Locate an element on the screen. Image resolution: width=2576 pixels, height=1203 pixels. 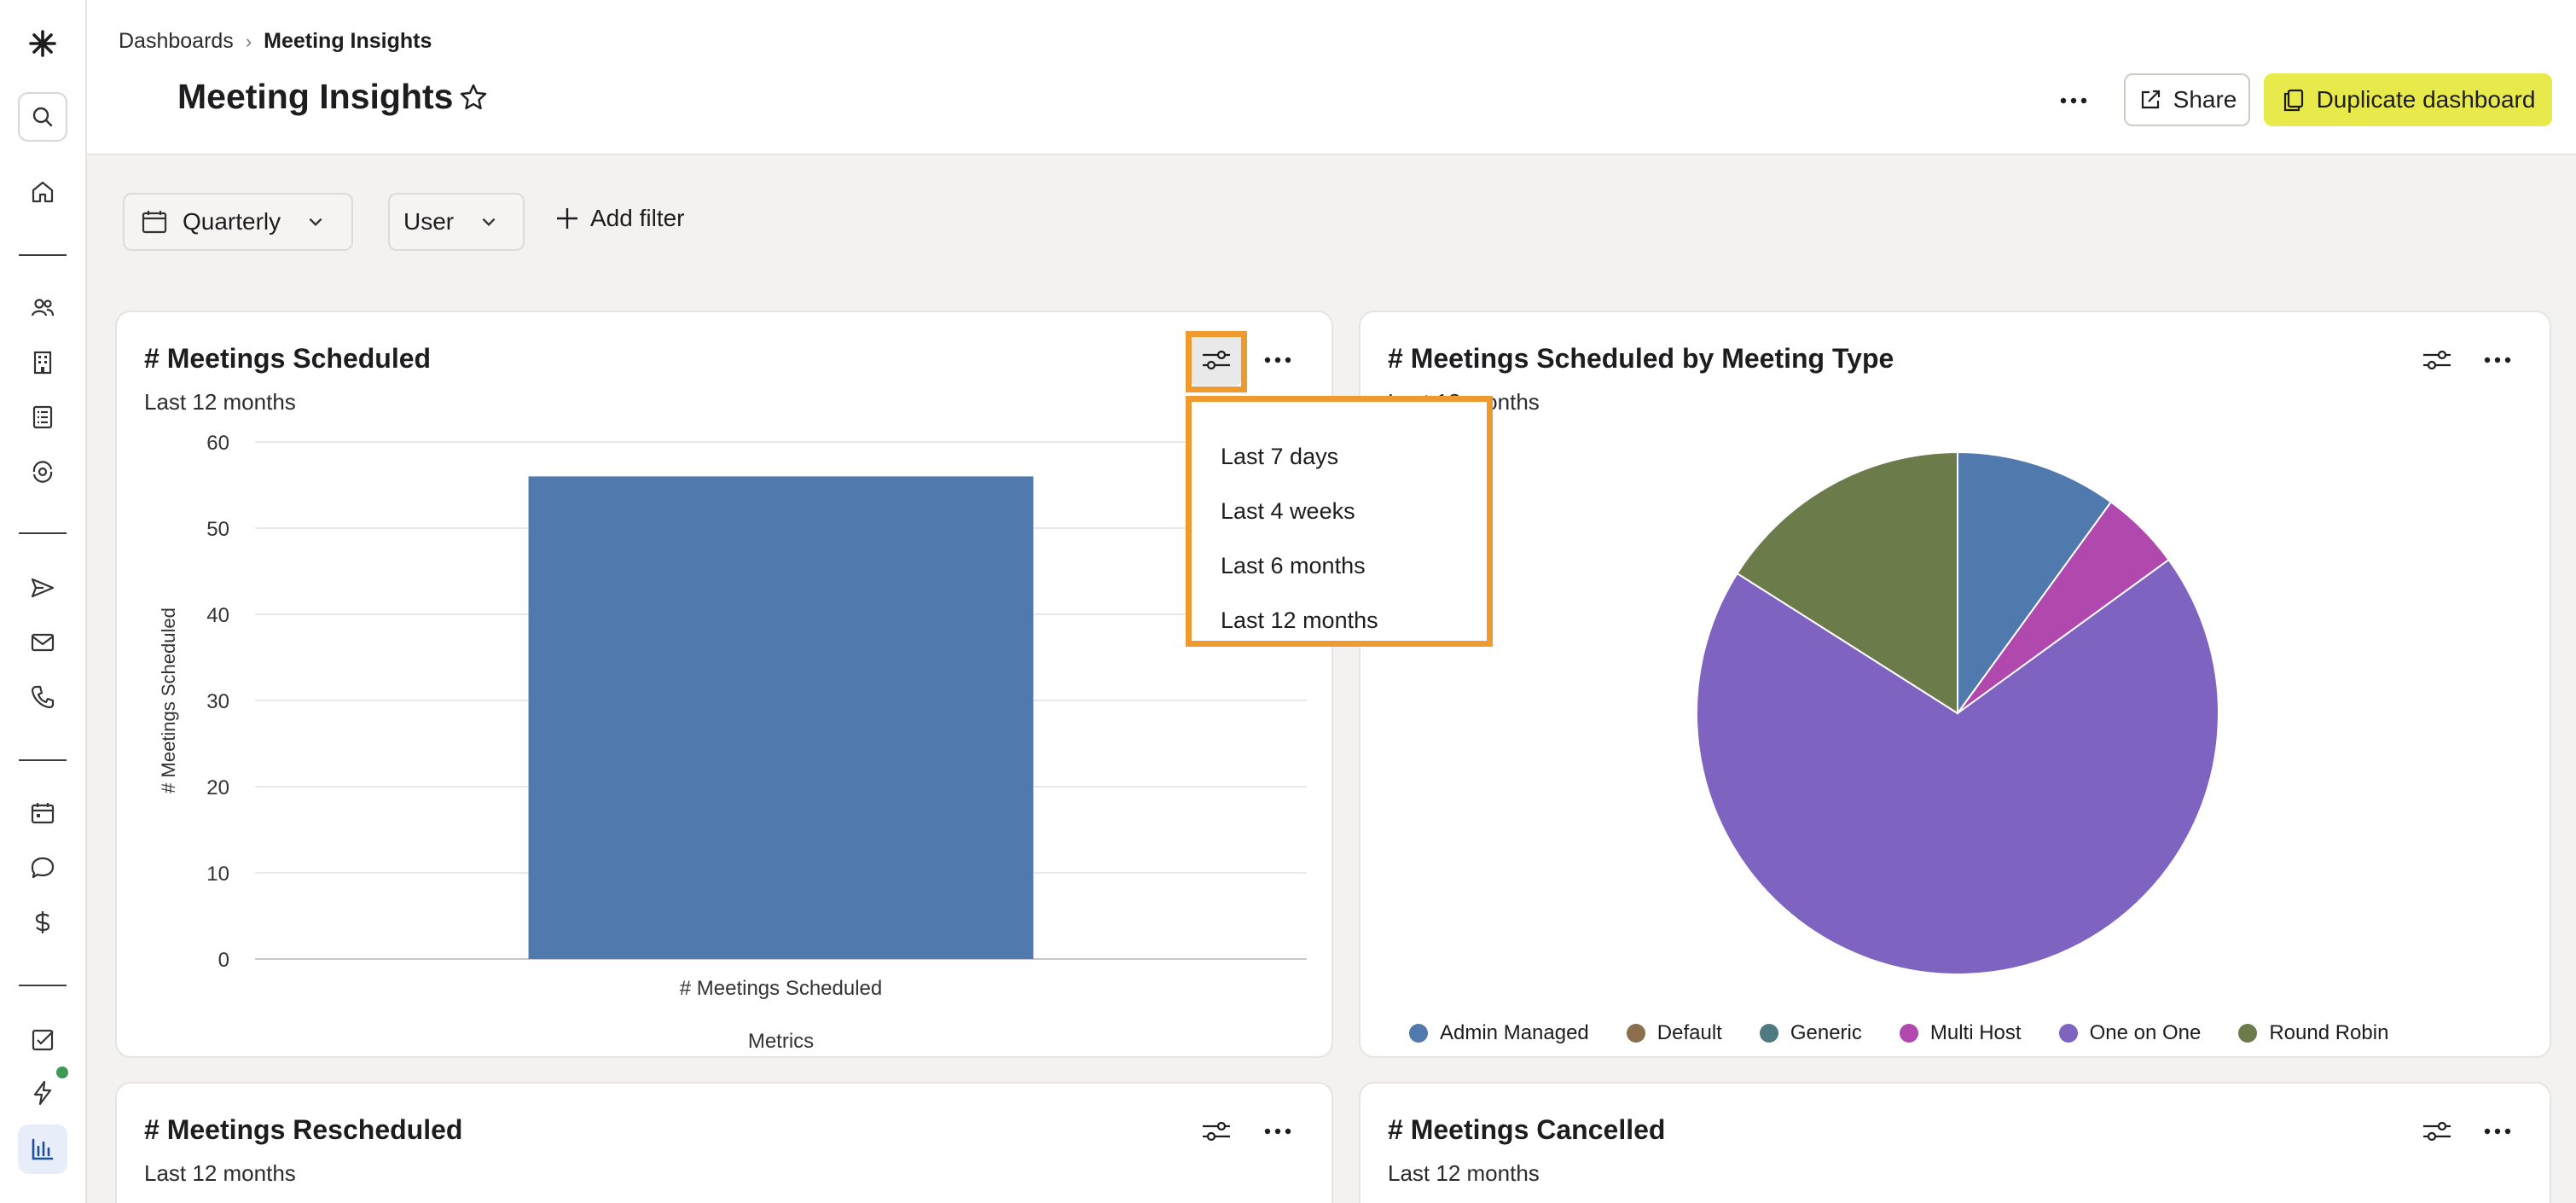
pie-chart is located at coordinates (1957, 712).